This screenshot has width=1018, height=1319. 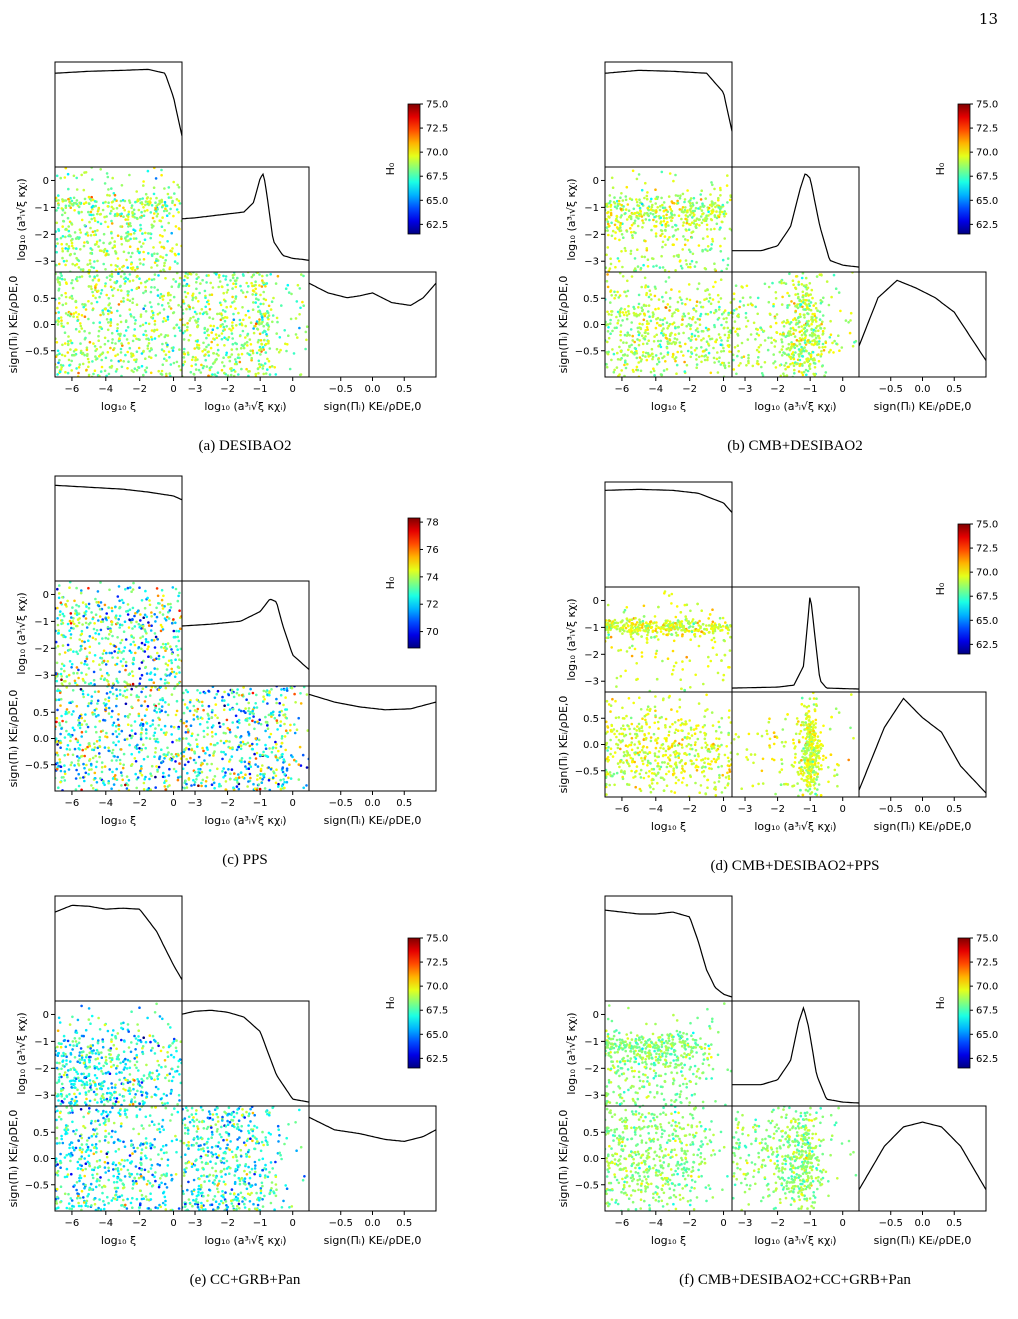 I want to click on colorbar-tick-label: 74, so click(x=432, y=577).